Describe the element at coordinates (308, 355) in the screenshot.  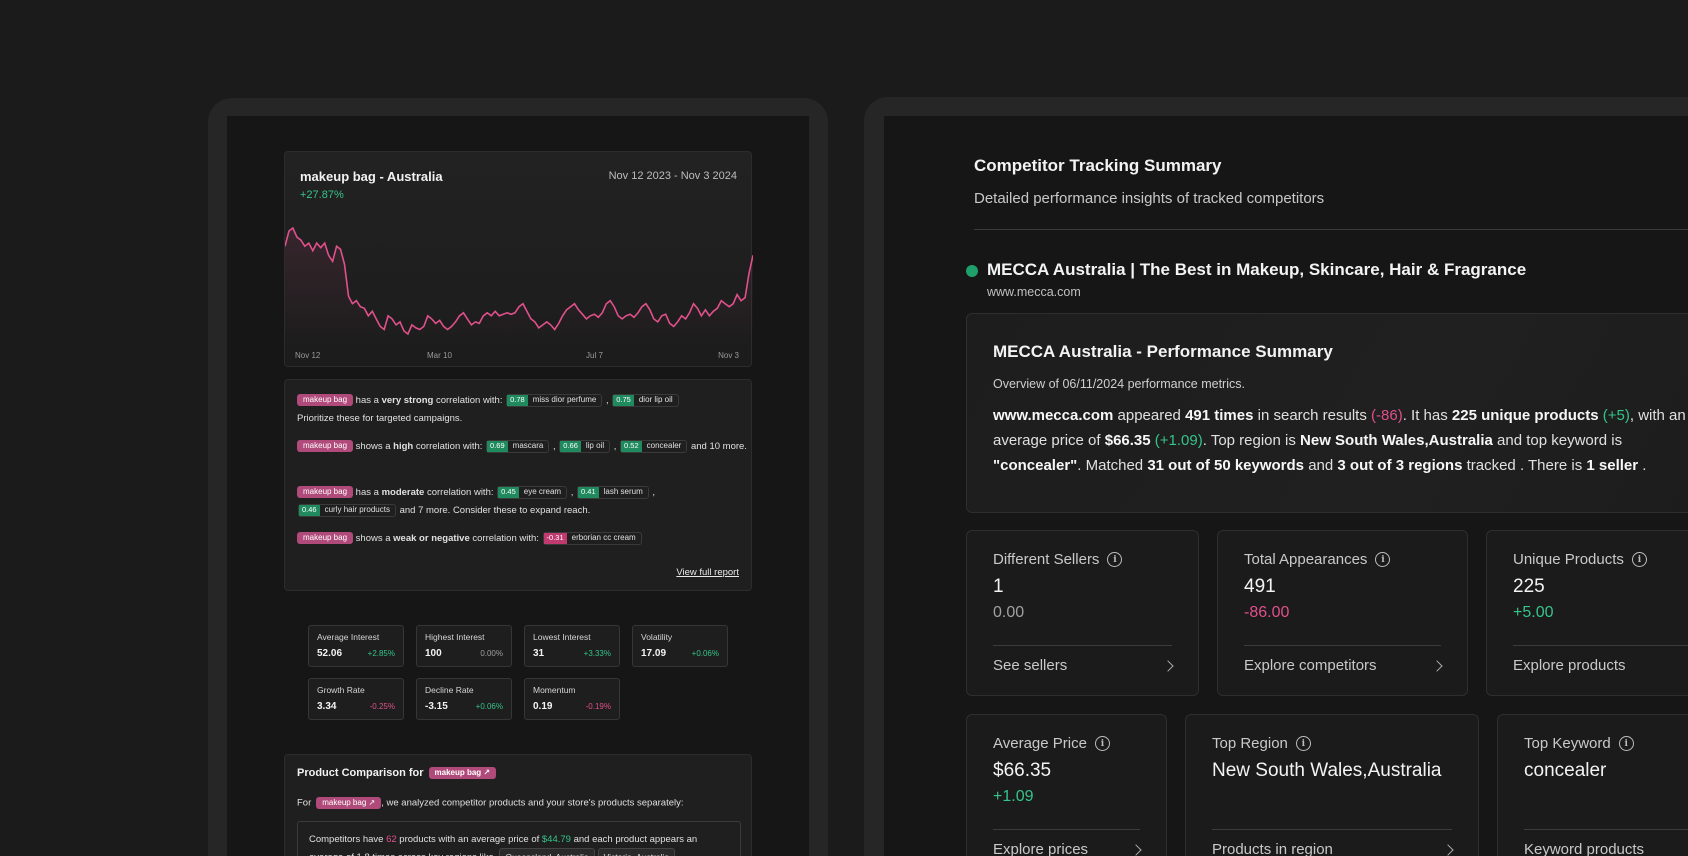
I see `x-tick-label: Nov 12` at that location.